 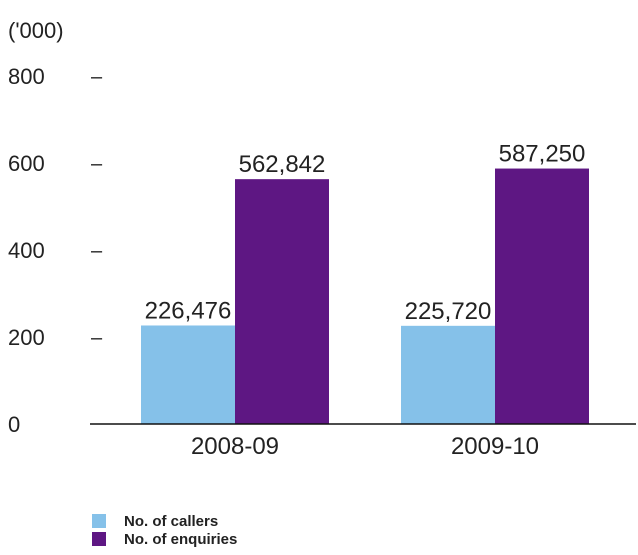 I want to click on data-label-2008-09-callers: 226,476, so click(x=188, y=310).